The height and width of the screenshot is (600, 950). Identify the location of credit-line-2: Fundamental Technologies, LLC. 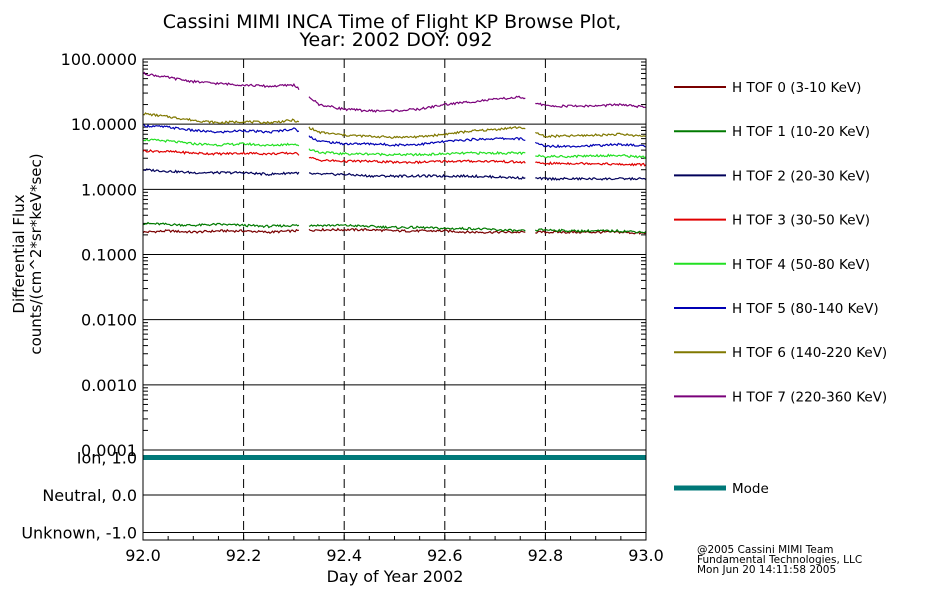
(780, 560).